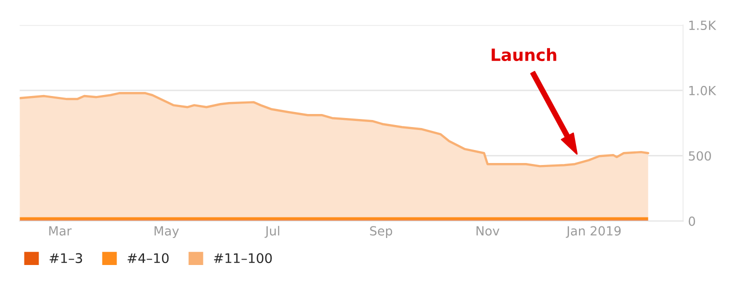 The width and height of the screenshot is (729, 292). What do you see at coordinates (699, 156) in the screenshot?
I see `y-tick-label: 500` at bounding box center [699, 156].